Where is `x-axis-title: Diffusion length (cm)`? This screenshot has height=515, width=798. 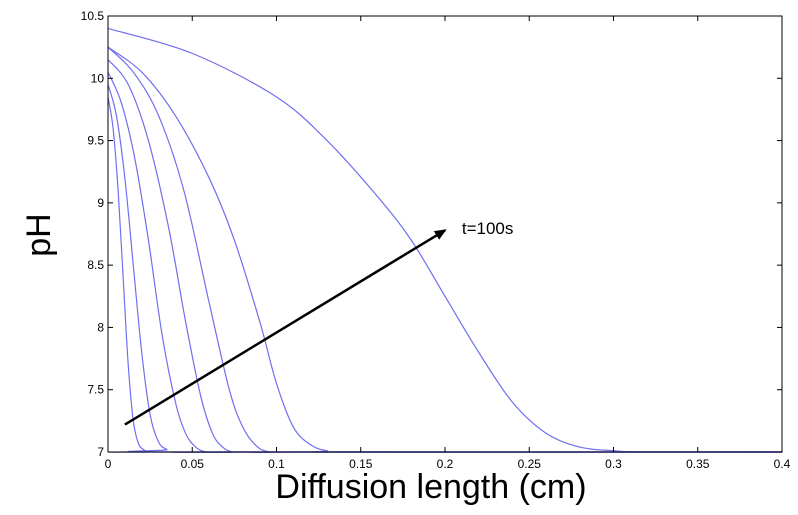
x-axis-title: Diffusion length (cm) is located at coordinates (430, 487).